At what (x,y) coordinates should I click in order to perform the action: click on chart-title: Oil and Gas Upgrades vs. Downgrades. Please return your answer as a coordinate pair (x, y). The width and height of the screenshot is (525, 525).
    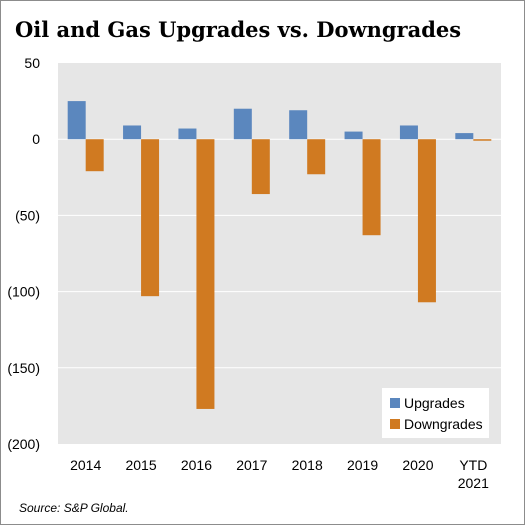
    Looking at the image, I should click on (238, 29).